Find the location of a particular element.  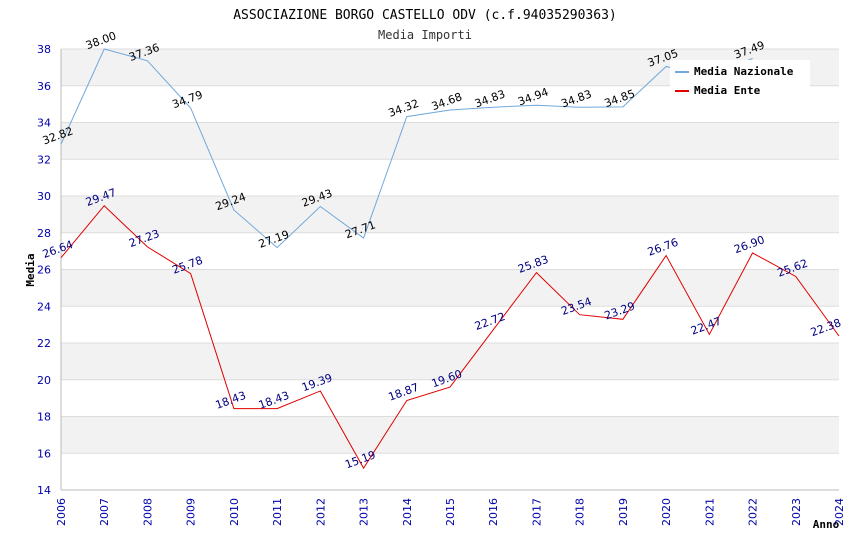

x-tick-label: 2016 is located at coordinates (493, 512).